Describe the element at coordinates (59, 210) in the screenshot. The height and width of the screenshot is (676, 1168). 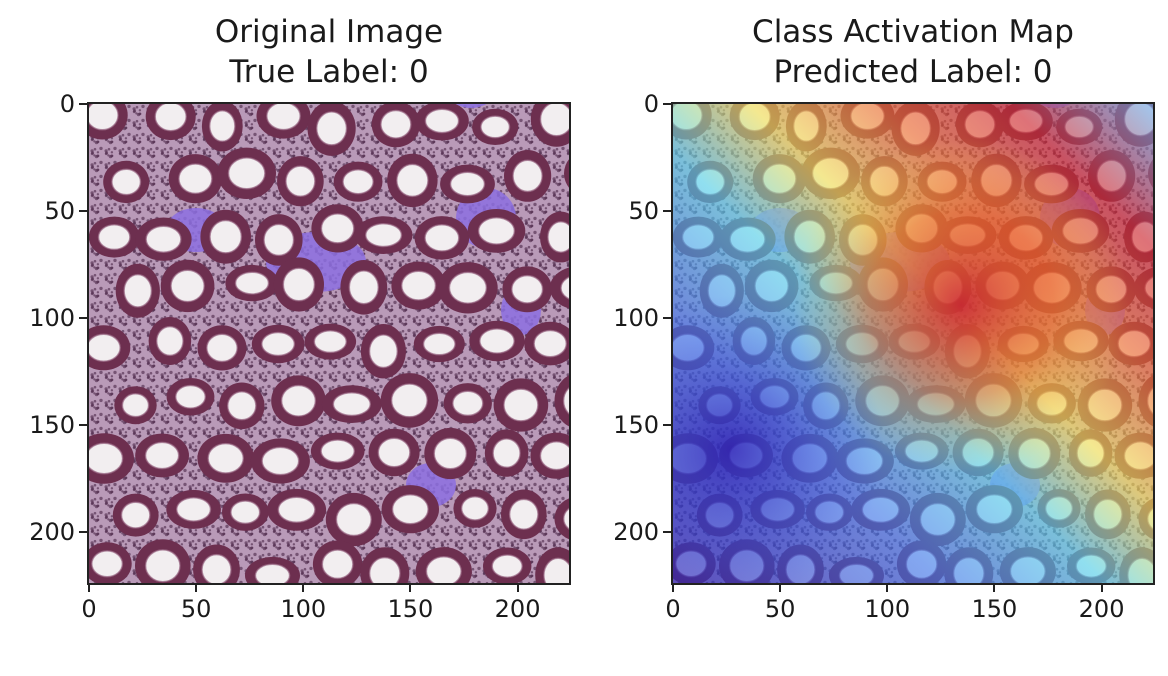
I see `original-ytick-label: 50` at that location.